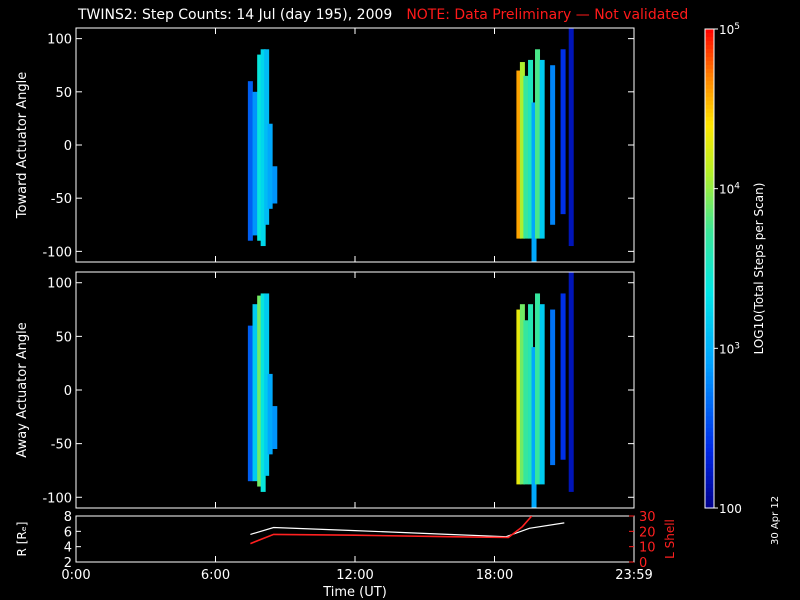 The image size is (800, 600). What do you see at coordinates (215, 575) in the screenshot?
I see `x-tick-label: 6:00` at bounding box center [215, 575].